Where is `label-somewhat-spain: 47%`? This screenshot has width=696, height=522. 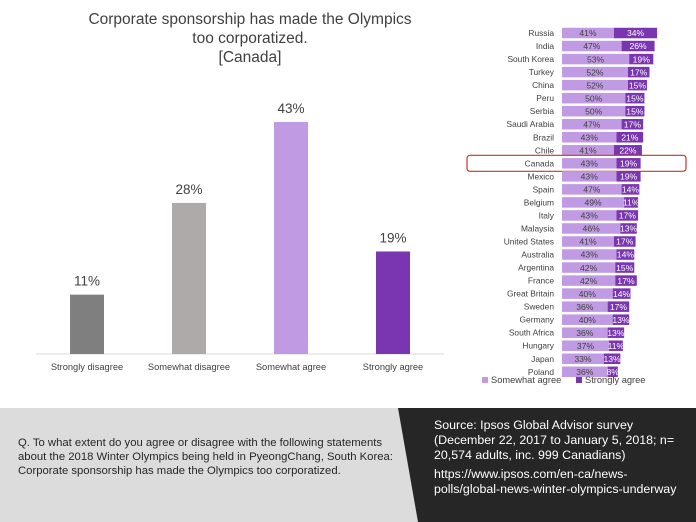 label-somewhat-spain: 47% is located at coordinates (592, 190).